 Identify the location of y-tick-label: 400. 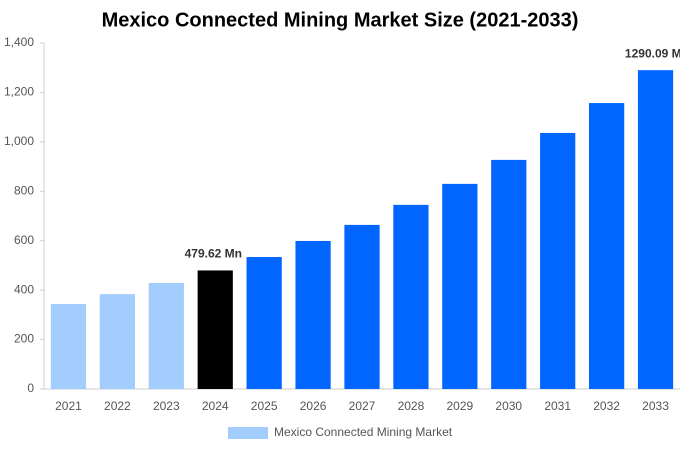
(24, 289).